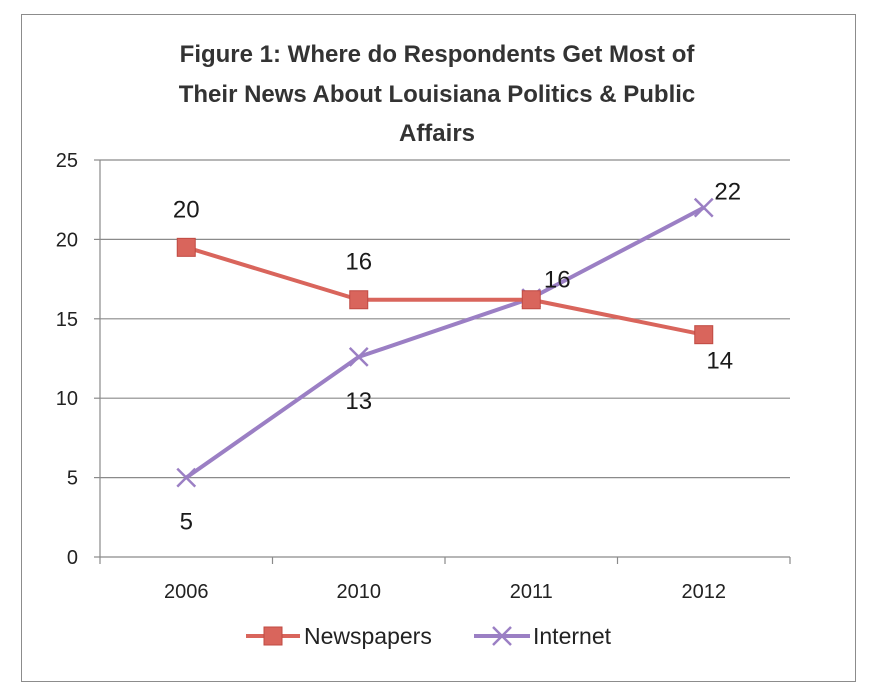 The width and height of the screenshot is (886, 699). Describe the element at coordinates (572, 636) in the screenshot. I see `legend-label: Internet` at that location.